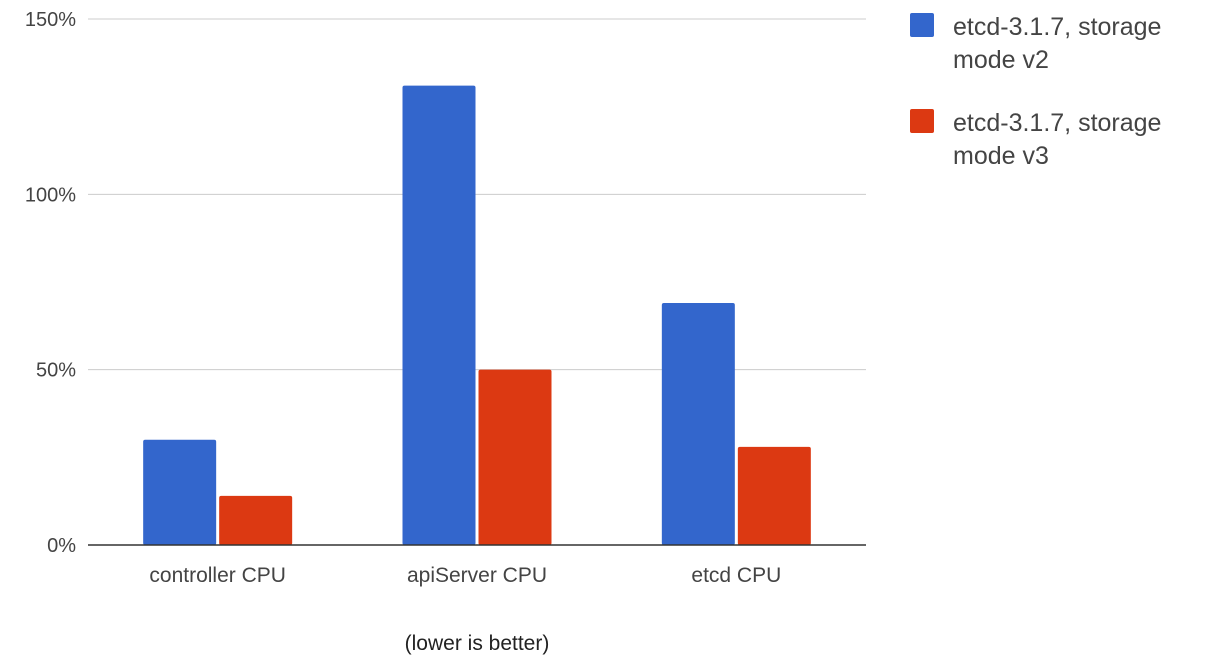 The height and width of the screenshot is (660, 1221). What do you see at coordinates (774, 495) in the screenshot?
I see `bar-v3-etcd-cpu` at bounding box center [774, 495].